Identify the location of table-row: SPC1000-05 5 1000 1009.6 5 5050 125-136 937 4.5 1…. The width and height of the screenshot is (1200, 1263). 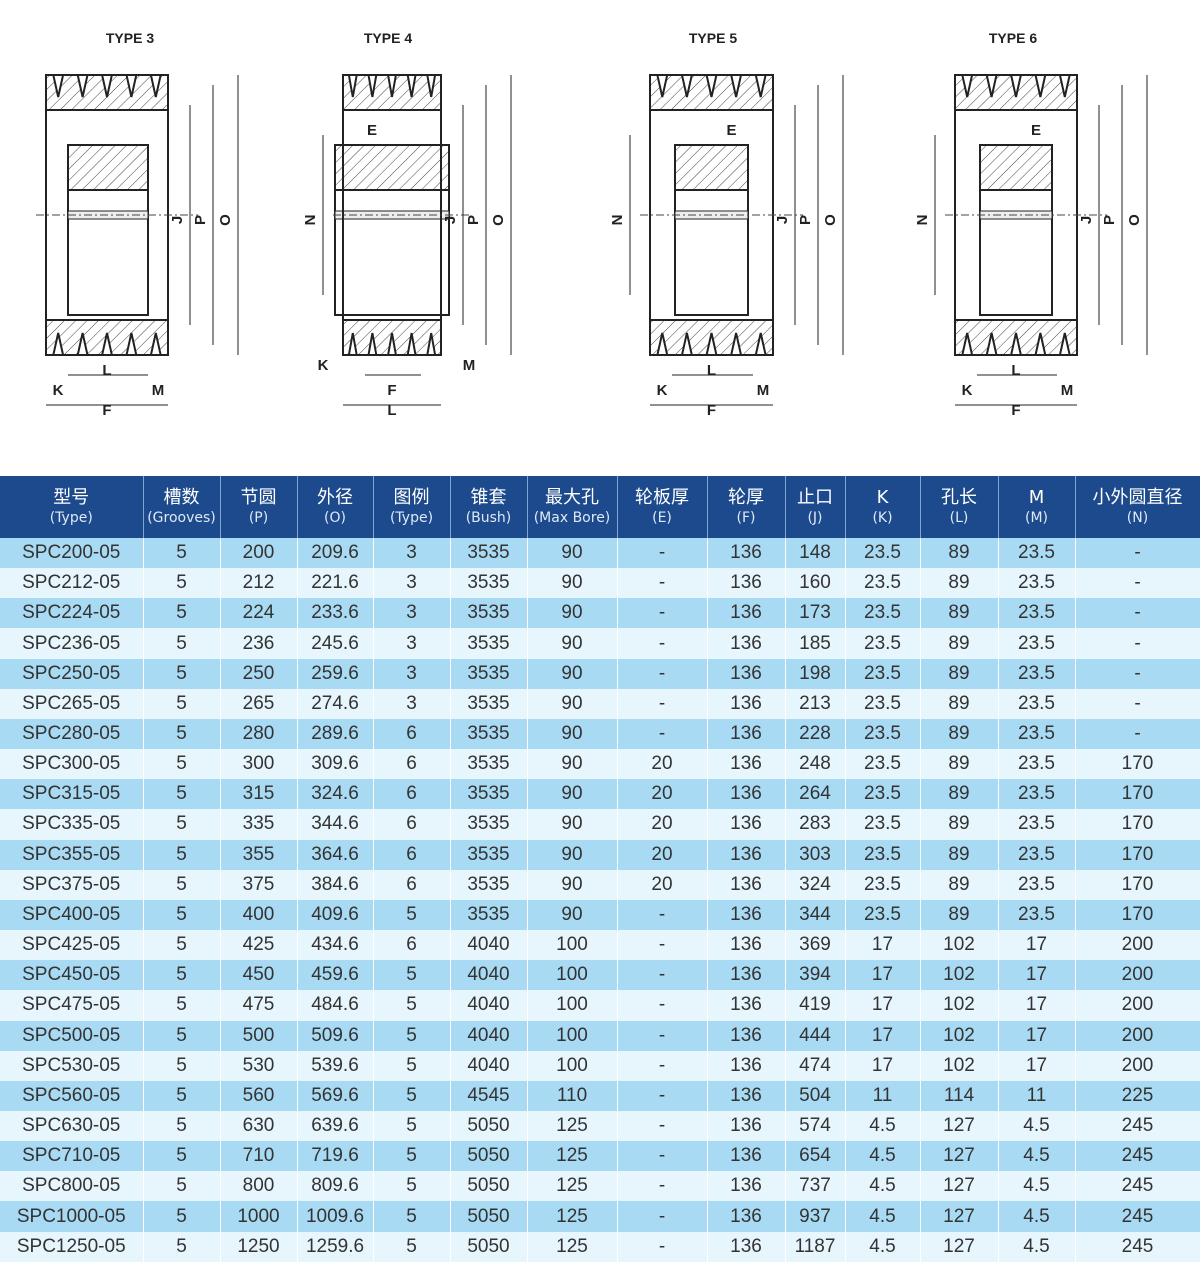
(600, 1216).